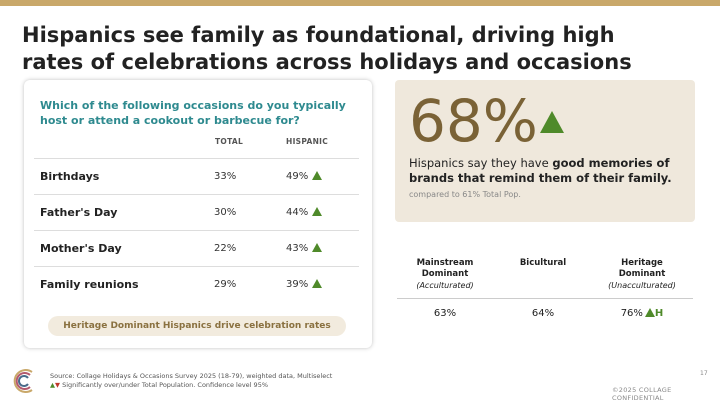  I want to click on row-total: 29%, so click(225, 284).